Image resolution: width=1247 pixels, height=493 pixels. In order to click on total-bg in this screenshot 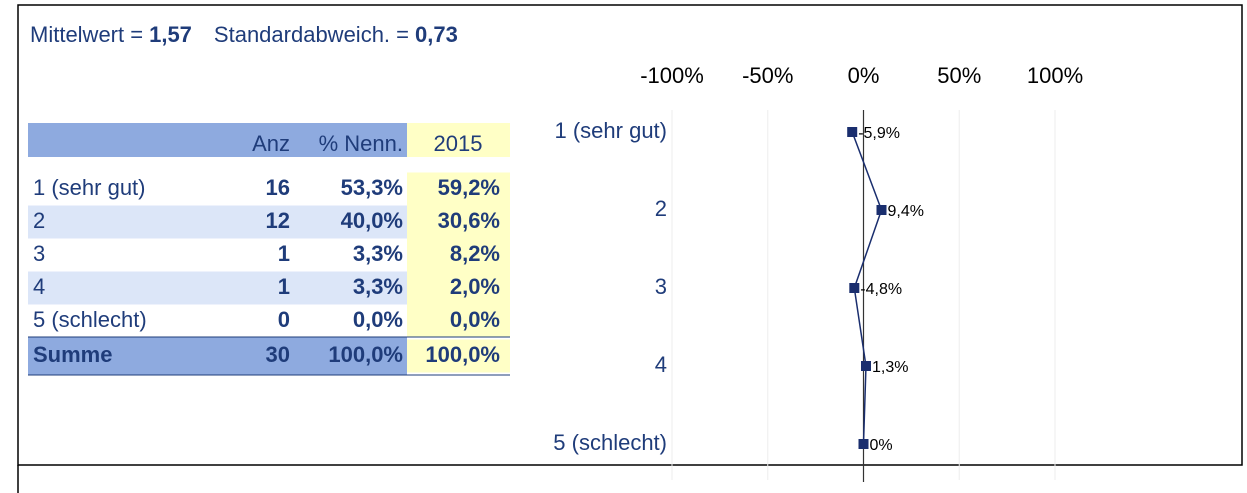, I will do `click(217, 356)`.